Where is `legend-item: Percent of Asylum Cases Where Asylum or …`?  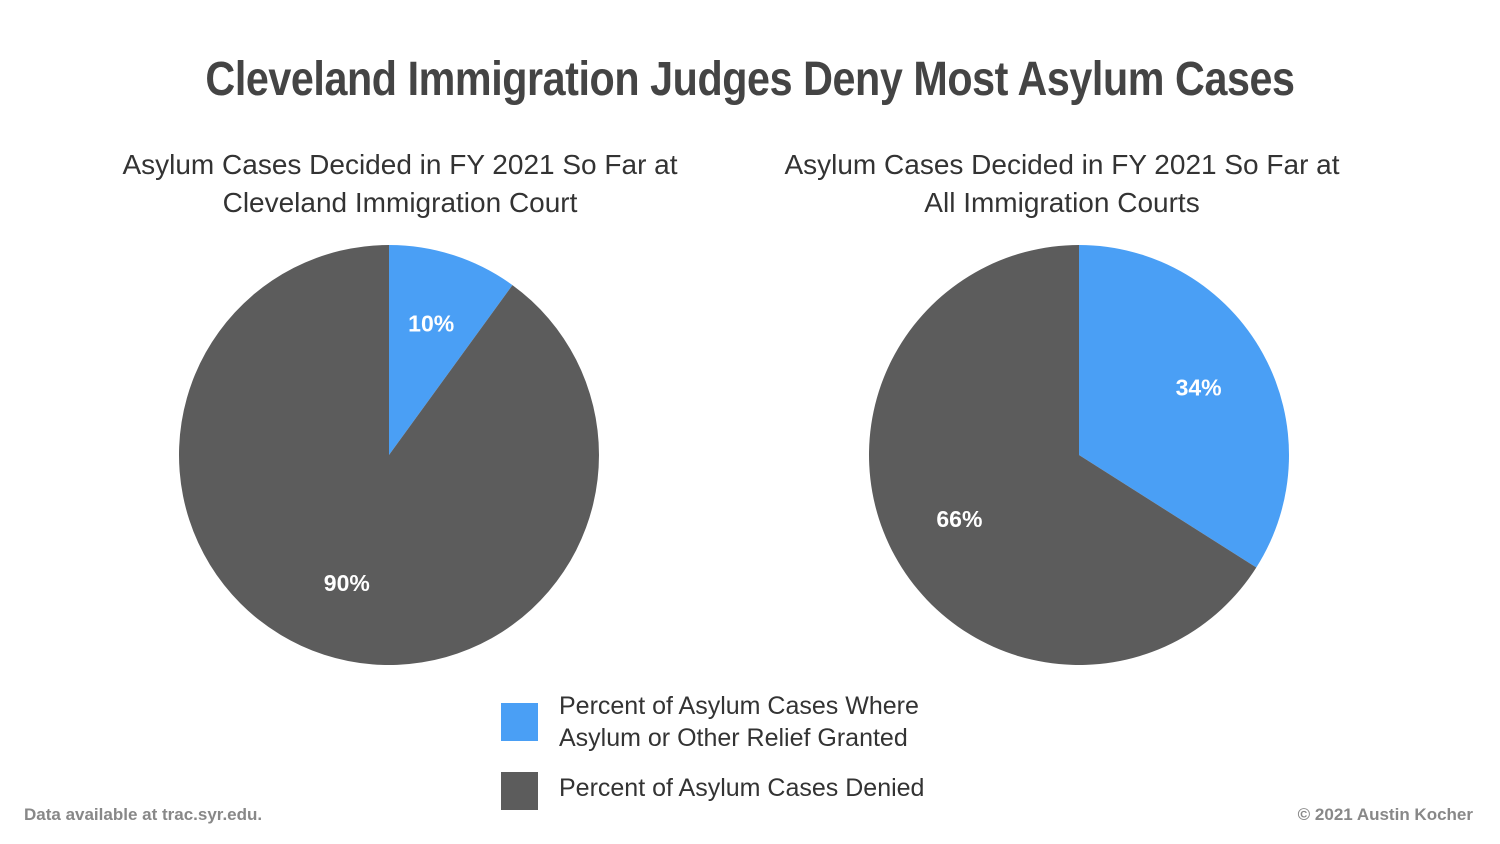
legend-item: Percent of Asylum Cases Where Asylum or … is located at coordinates (760, 722).